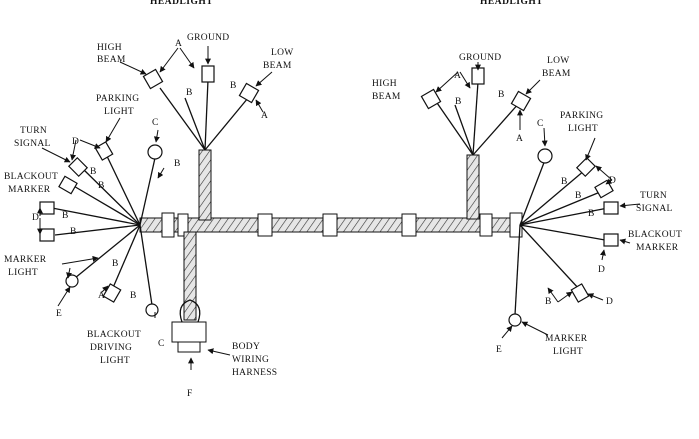 Image resolution: width=699 pixels, height=439 pixels. I want to click on callout-b-right-1: B, so click(458, 102).